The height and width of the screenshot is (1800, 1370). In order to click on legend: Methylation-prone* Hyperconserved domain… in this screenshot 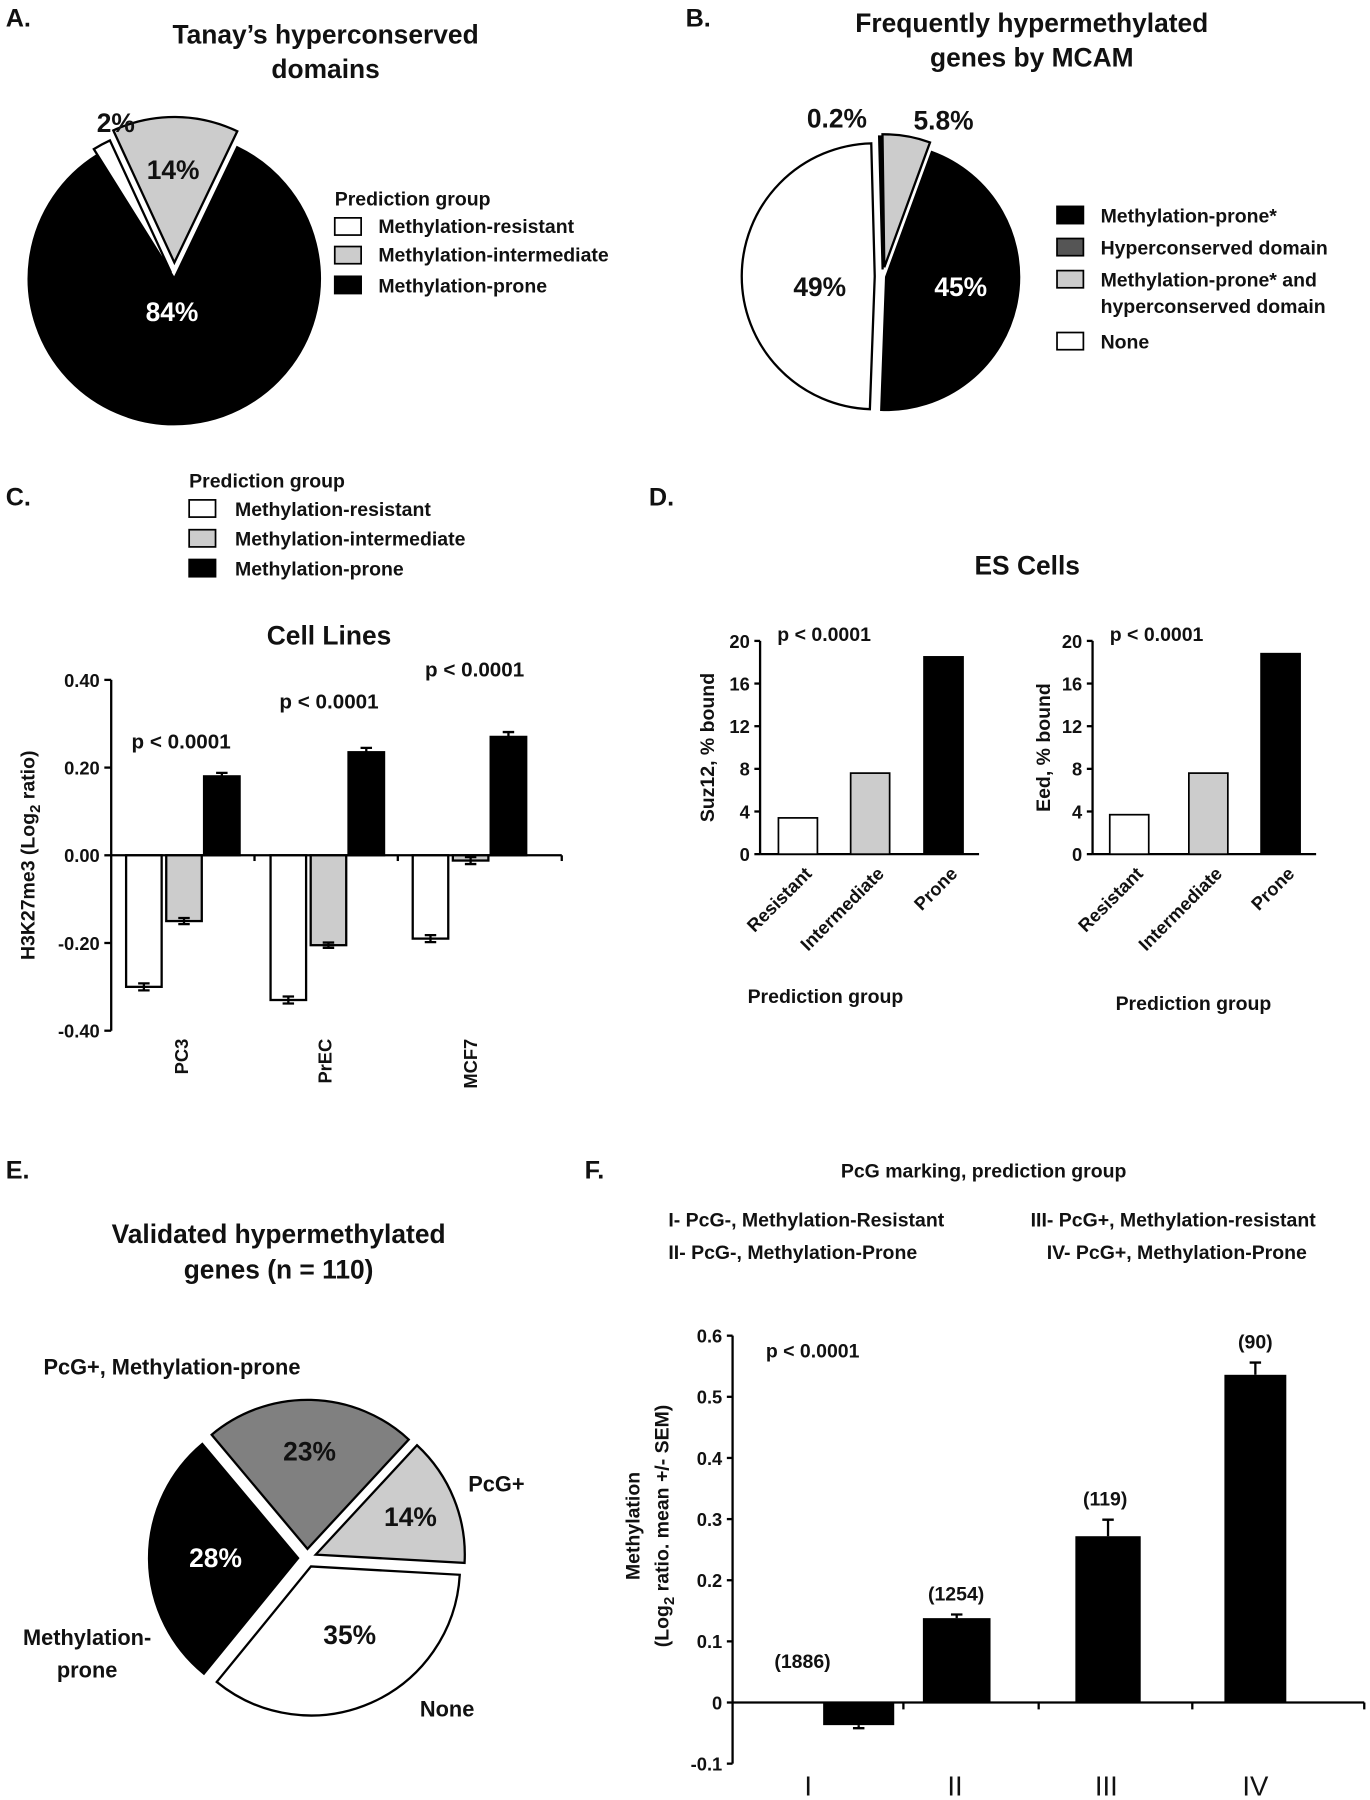, I will do `click(1192, 279)`.